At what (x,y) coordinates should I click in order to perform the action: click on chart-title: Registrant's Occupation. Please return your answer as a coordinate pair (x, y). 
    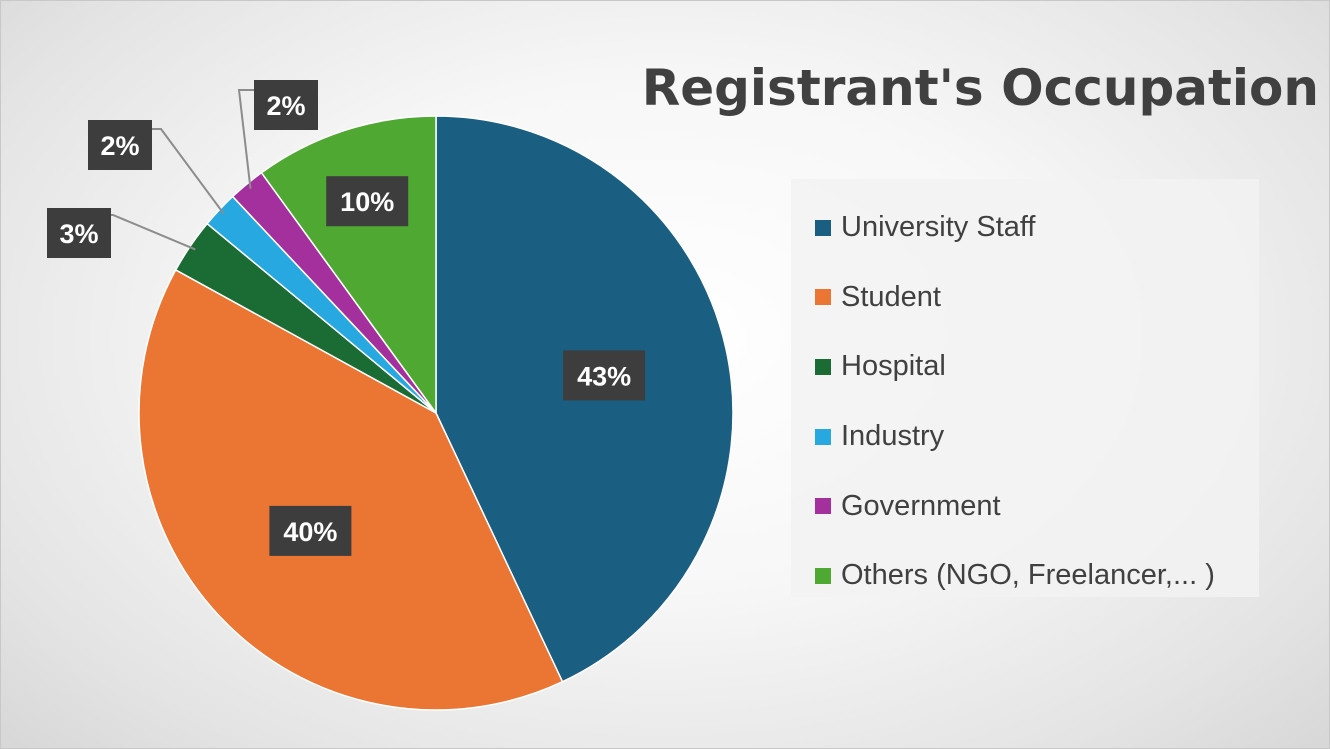
    Looking at the image, I should click on (980, 88).